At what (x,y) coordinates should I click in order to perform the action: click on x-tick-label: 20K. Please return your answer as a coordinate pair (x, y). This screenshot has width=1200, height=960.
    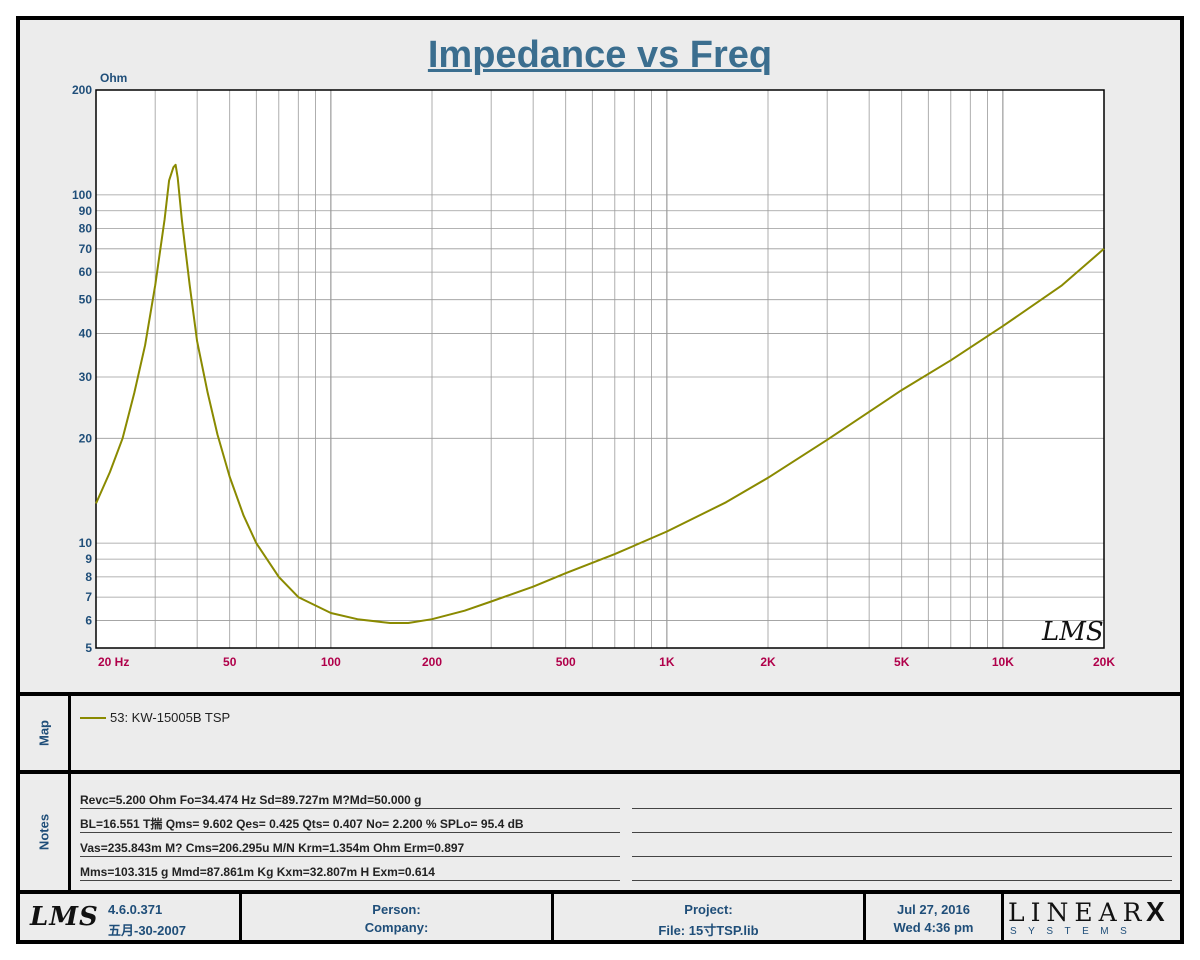
    Looking at the image, I should click on (1104, 662).